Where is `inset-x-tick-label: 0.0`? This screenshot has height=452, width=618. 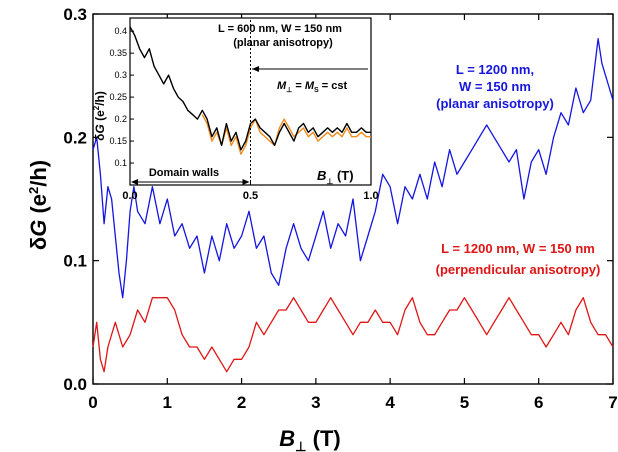 inset-x-tick-label: 0.0 is located at coordinates (129, 196).